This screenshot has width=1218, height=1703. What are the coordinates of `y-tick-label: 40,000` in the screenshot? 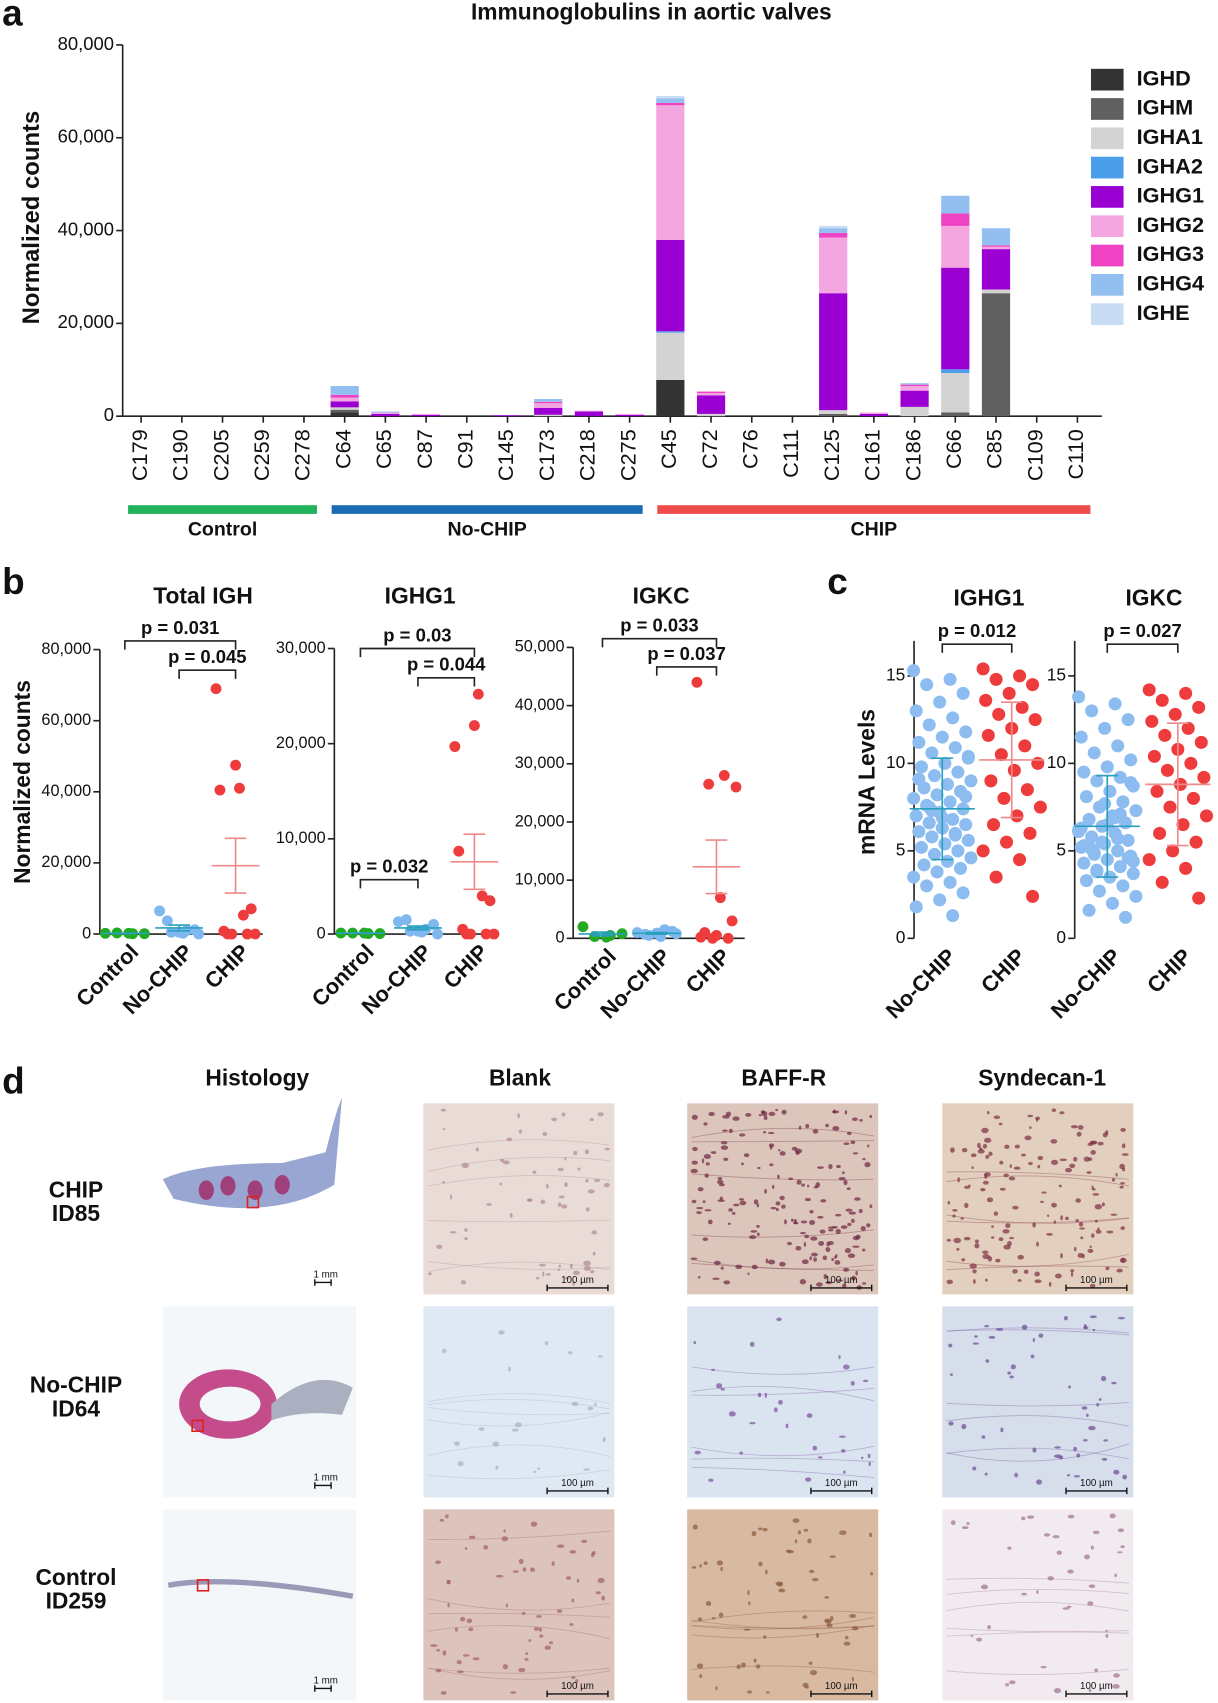 It's located at (540, 705).